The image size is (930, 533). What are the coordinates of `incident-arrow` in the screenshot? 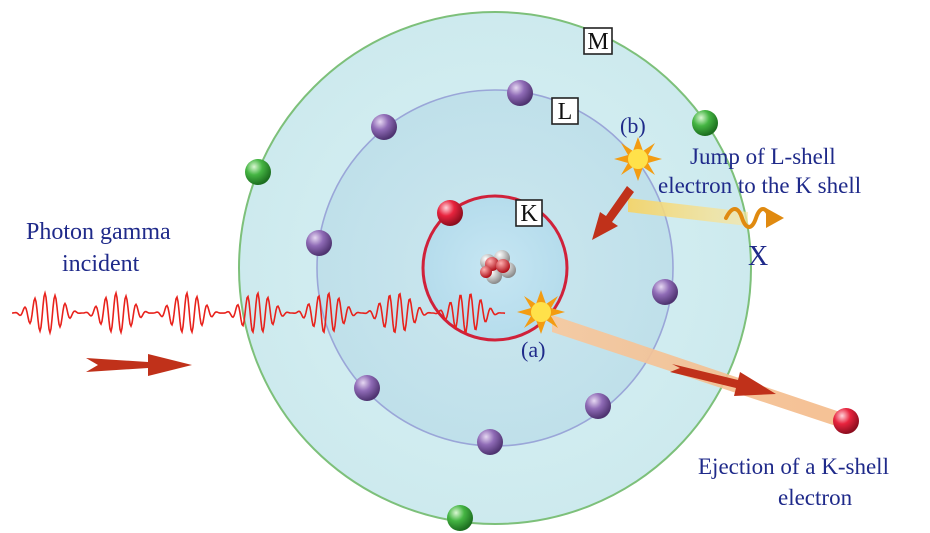 It's located at (139, 365).